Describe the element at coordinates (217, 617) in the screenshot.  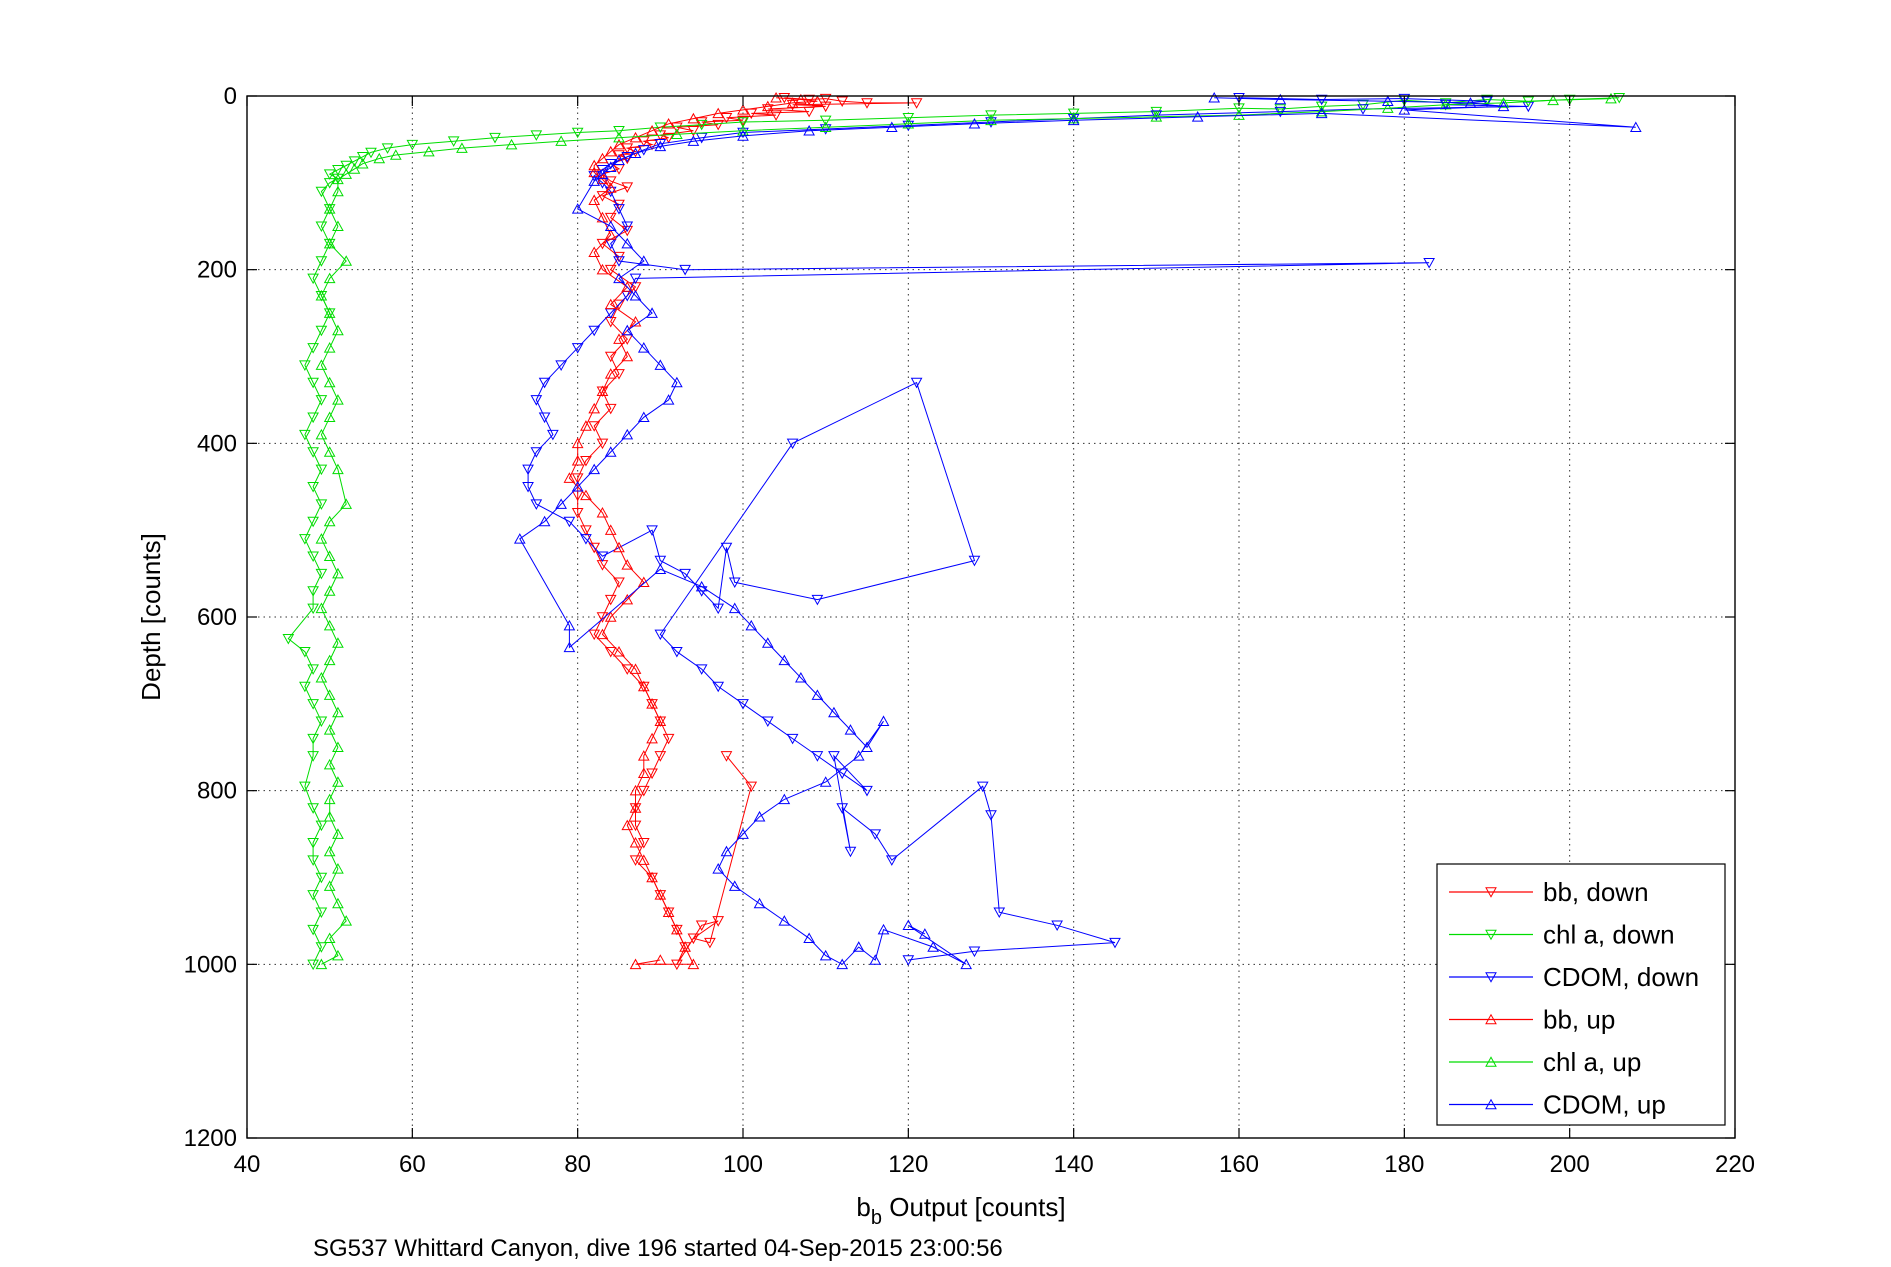
I see `y-tick-label: 600` at that location.